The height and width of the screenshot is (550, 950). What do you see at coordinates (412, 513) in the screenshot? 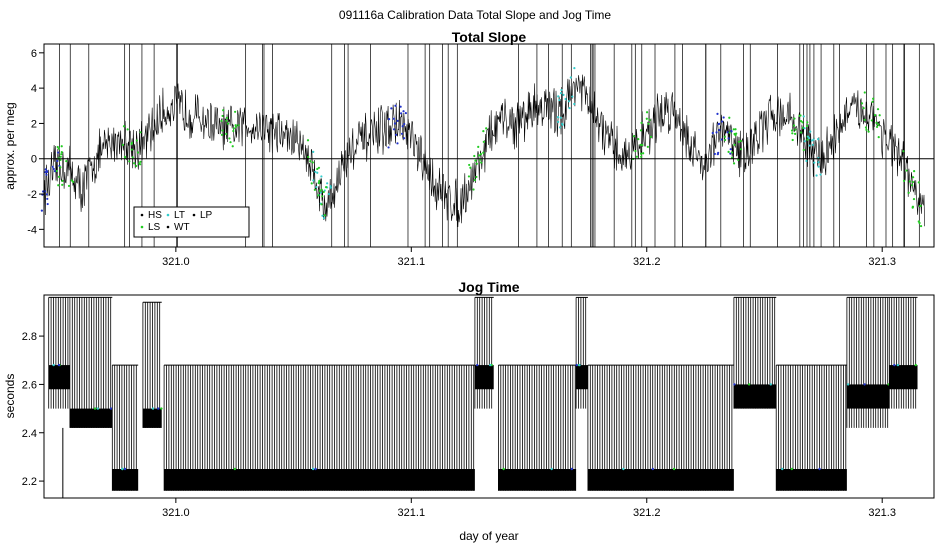
I see `jog-time-xtick-label: 321.1` at bounding box center [412, 513].